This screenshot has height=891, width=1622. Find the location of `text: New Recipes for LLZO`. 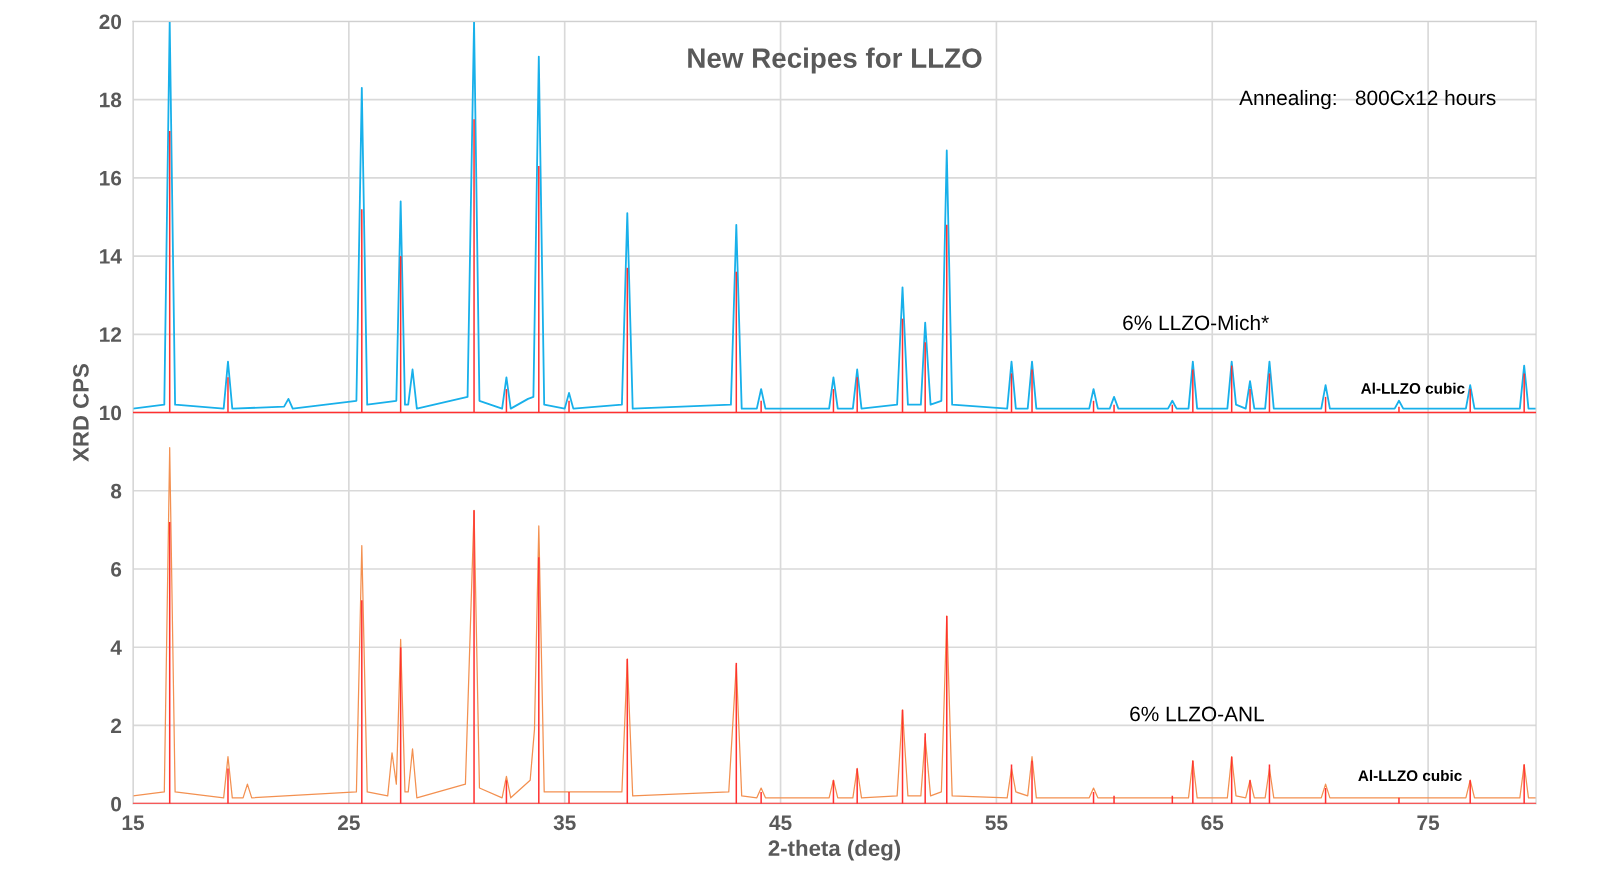

text: New Recipes for LLZO is located at coordinates (835, 60).